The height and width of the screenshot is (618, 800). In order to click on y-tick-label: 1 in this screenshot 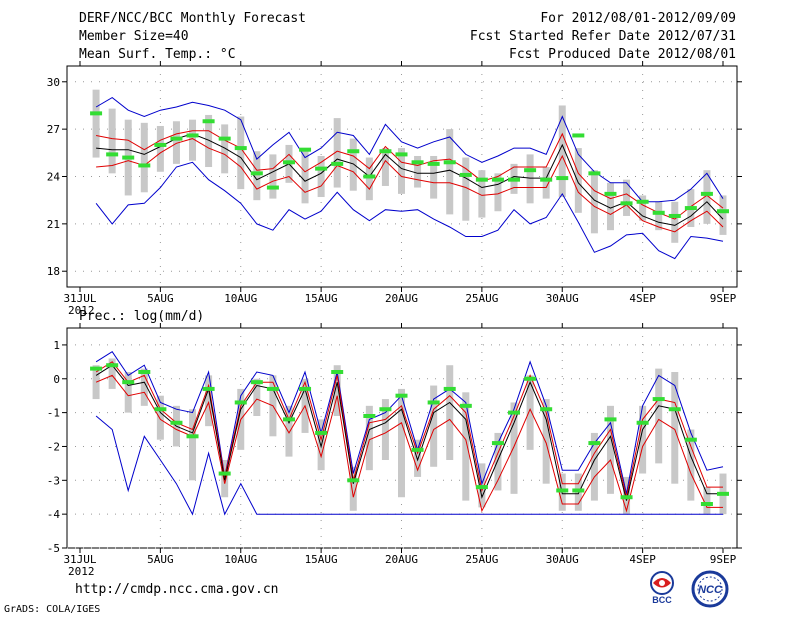, I will do `click(56, 345)`.